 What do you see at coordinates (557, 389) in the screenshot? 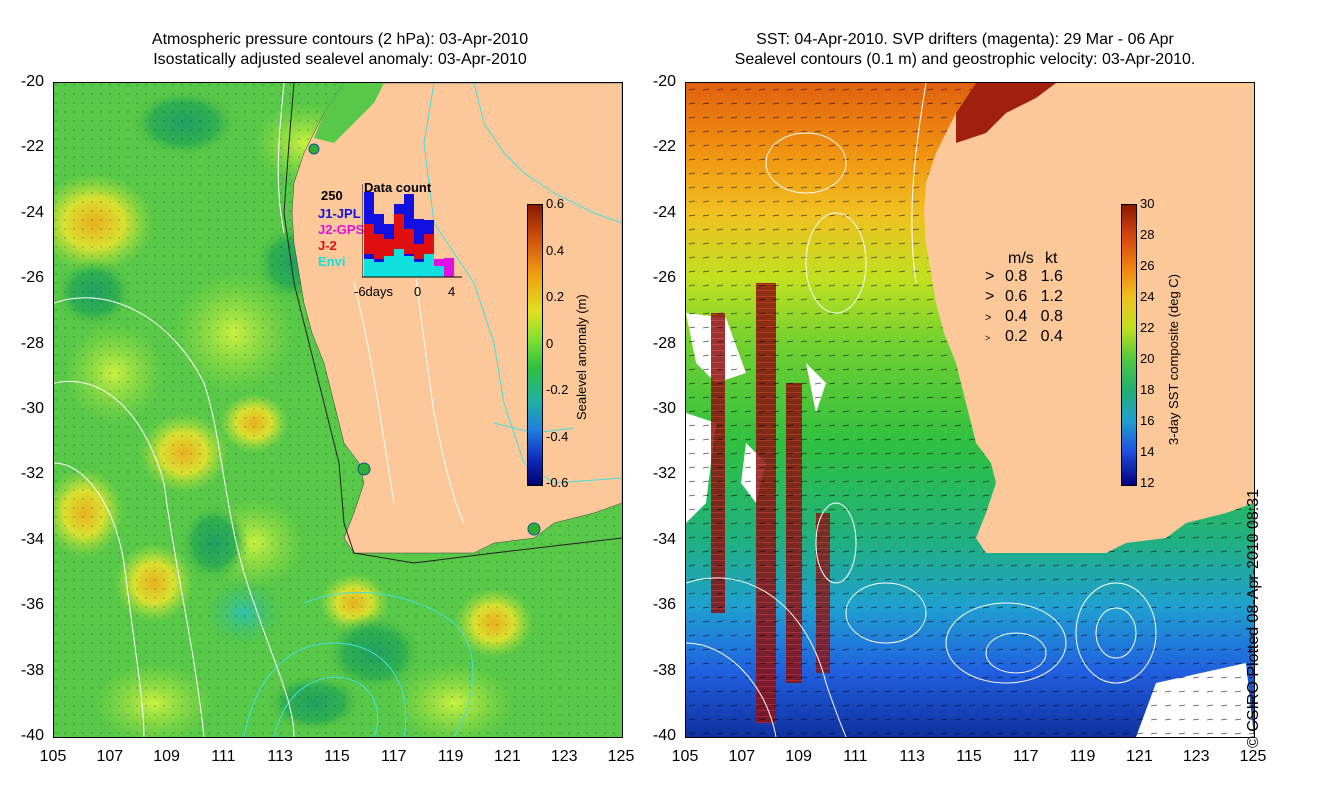
I see `sealevel-cb-tick-4: -0.2` at bounding box center [557, 389].